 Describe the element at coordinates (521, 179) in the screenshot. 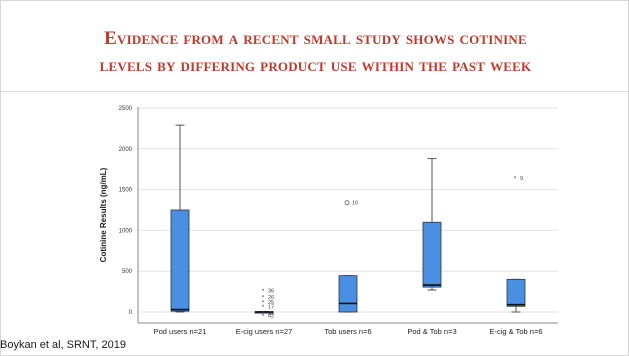

I see `outlier-label: 9` at that location.